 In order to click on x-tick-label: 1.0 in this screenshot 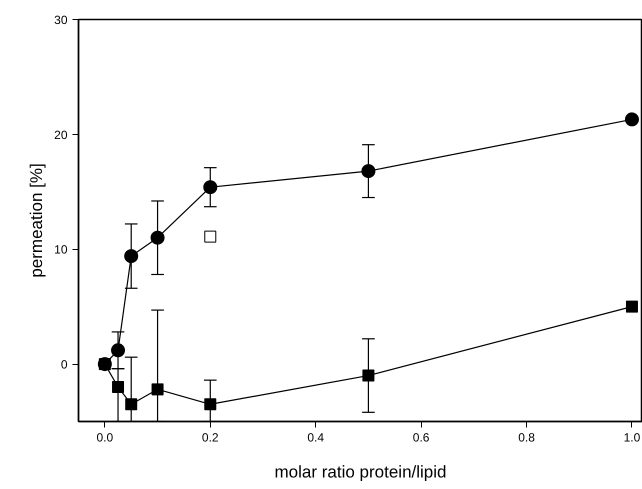, I will do `click(632, 437)`.